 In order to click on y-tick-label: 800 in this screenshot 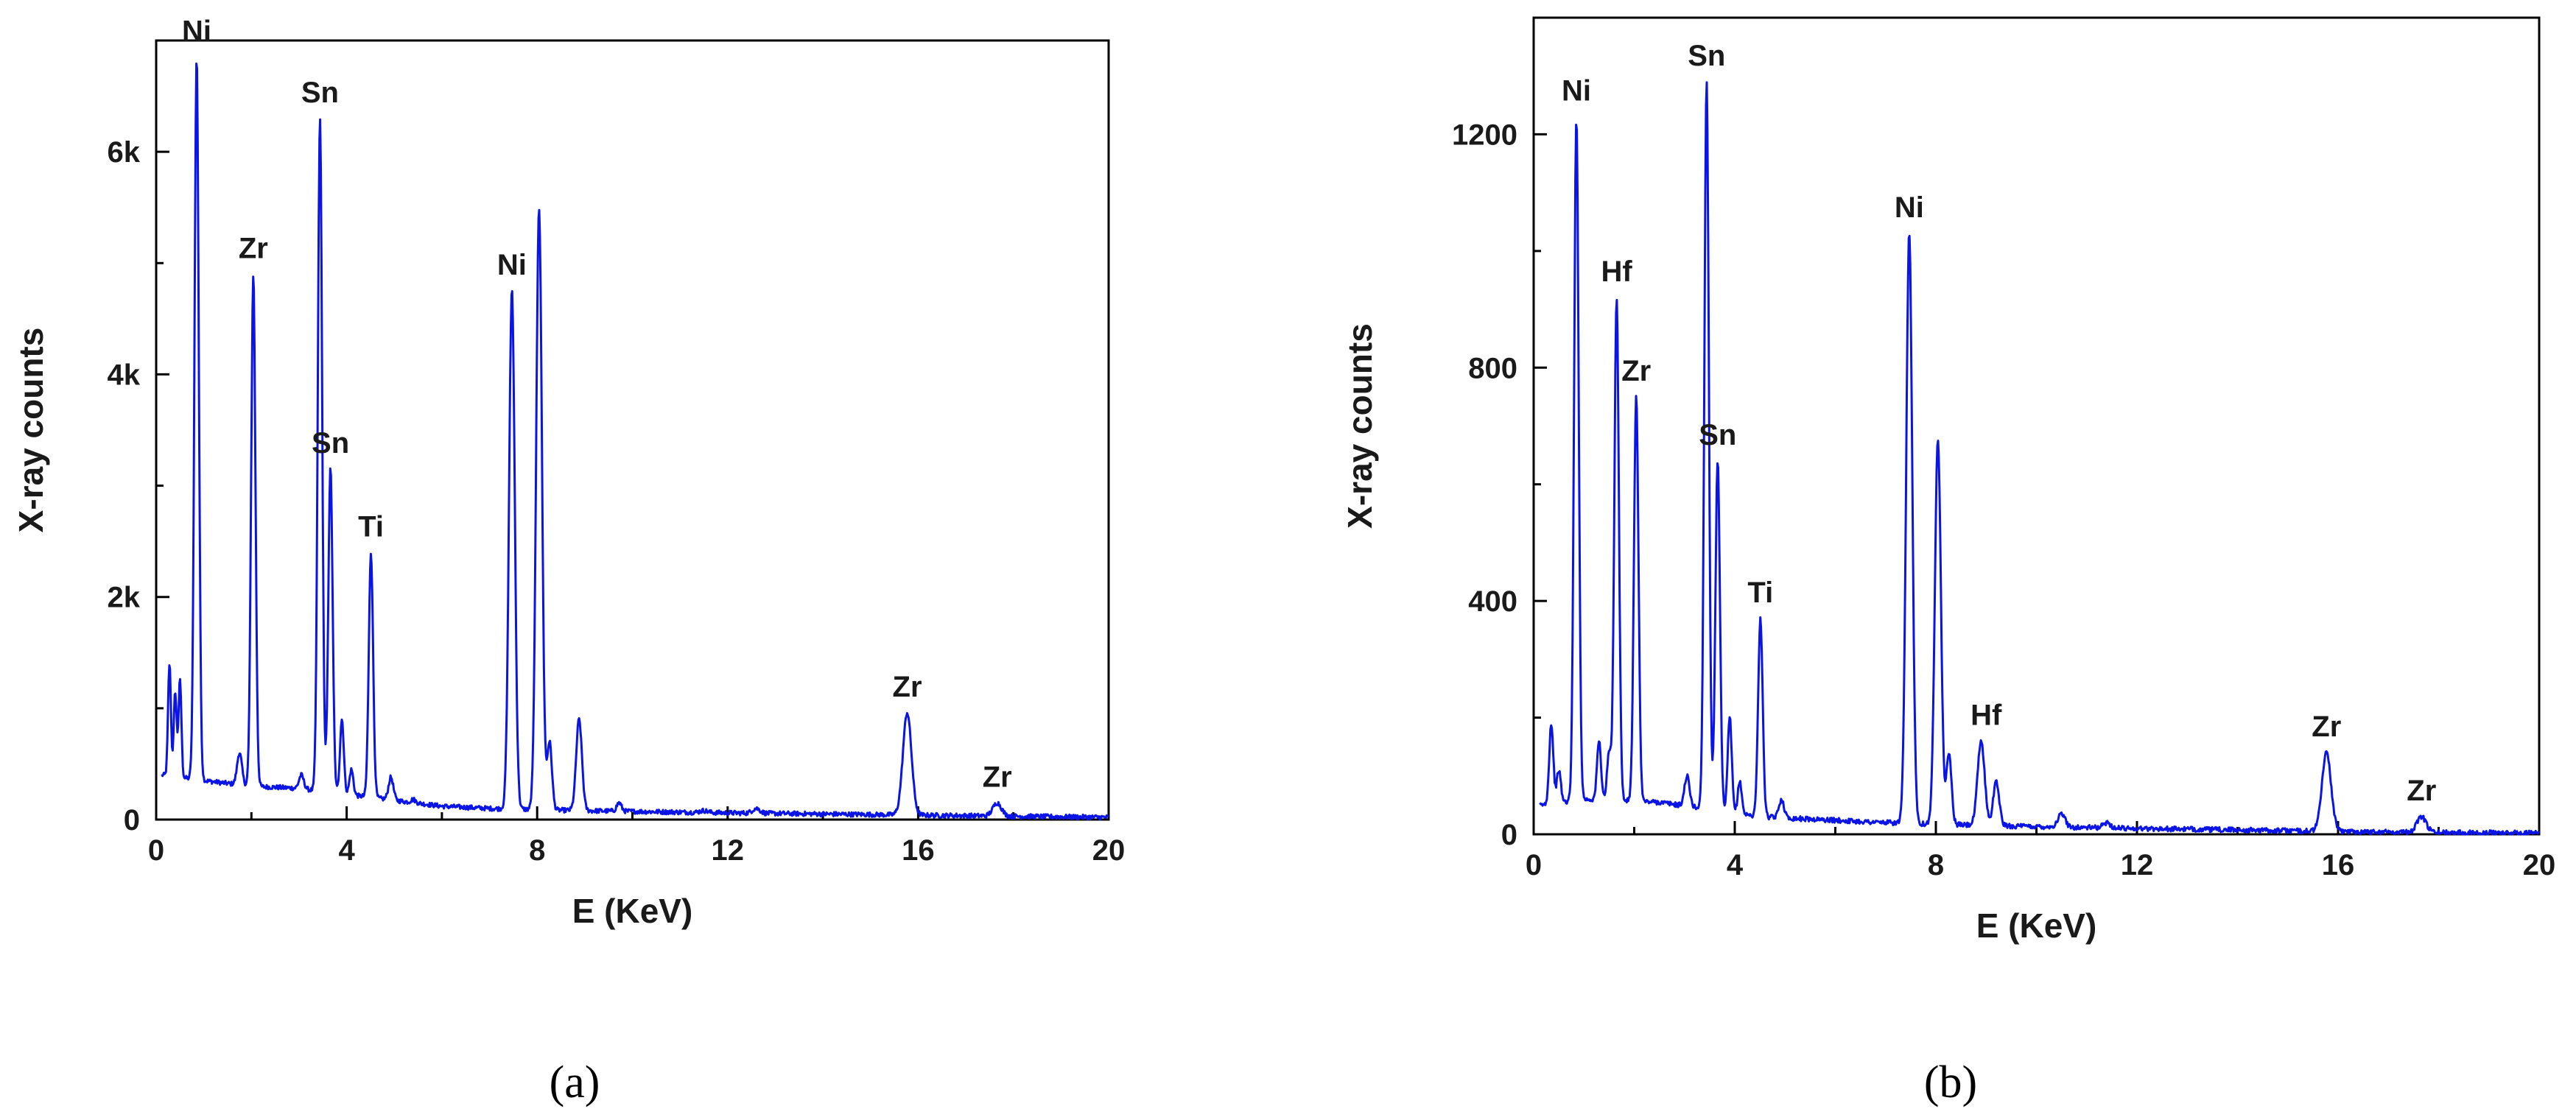, I will do `click(1492, 368)`.